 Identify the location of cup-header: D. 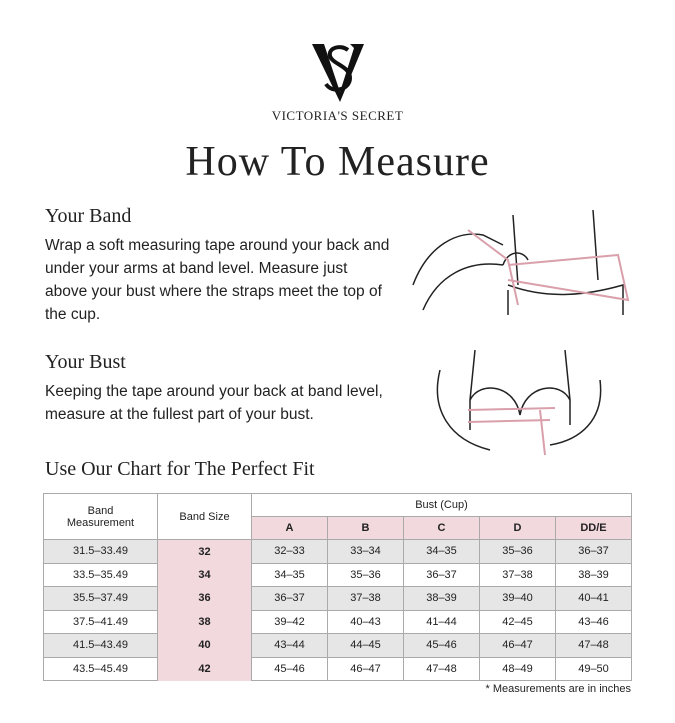
(517, 528).